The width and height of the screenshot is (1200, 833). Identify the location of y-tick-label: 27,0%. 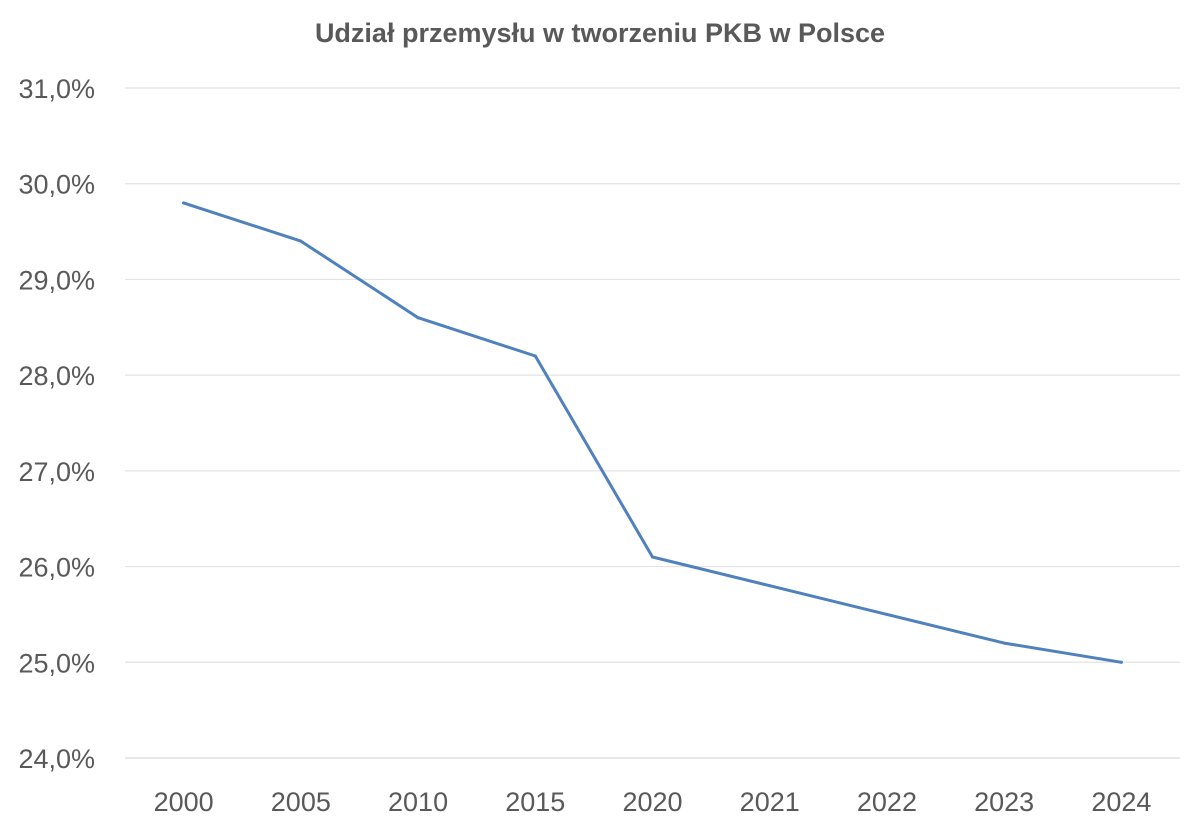
(56, 472).